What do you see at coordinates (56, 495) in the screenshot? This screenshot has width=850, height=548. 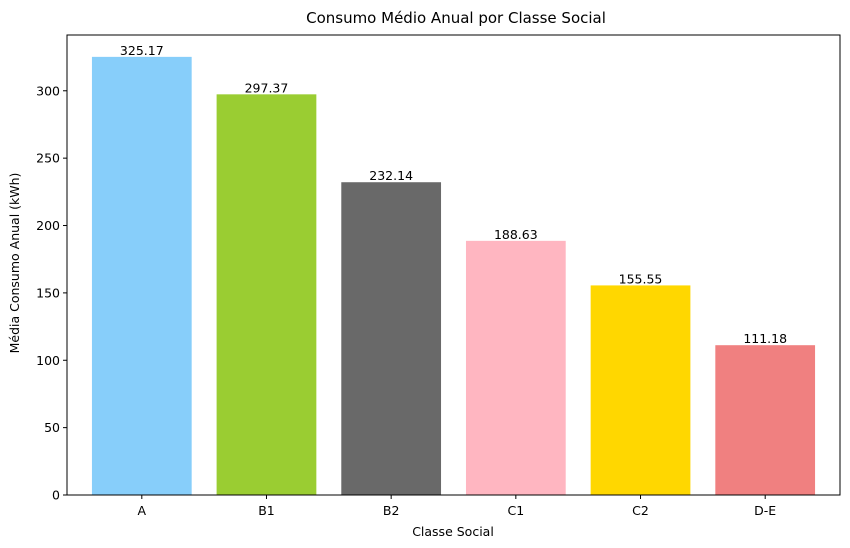 I see `y-tick-label: 0` at bounding box center [56, 495].